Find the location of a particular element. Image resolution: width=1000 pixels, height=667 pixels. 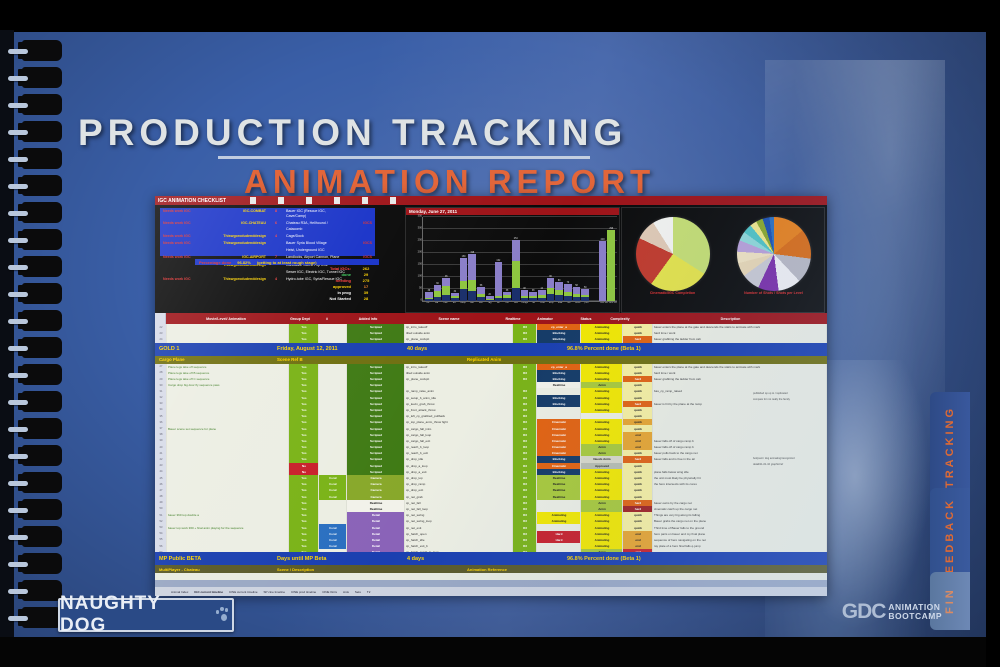

row-gutter: 27 is located at coordinates (161, 366).